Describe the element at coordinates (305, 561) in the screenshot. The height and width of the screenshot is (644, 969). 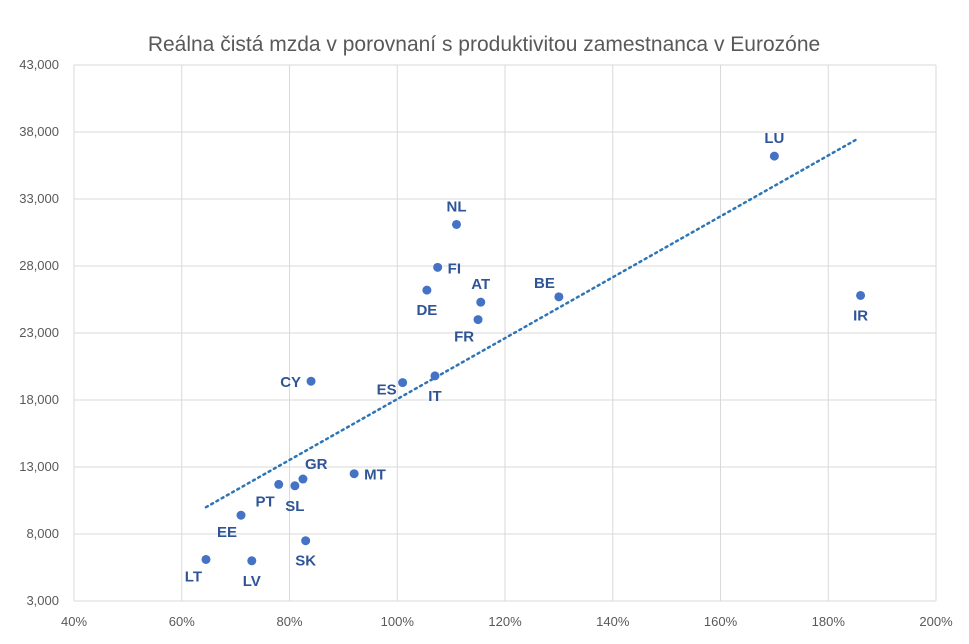
I see `data-label-sk: SK` at that location.